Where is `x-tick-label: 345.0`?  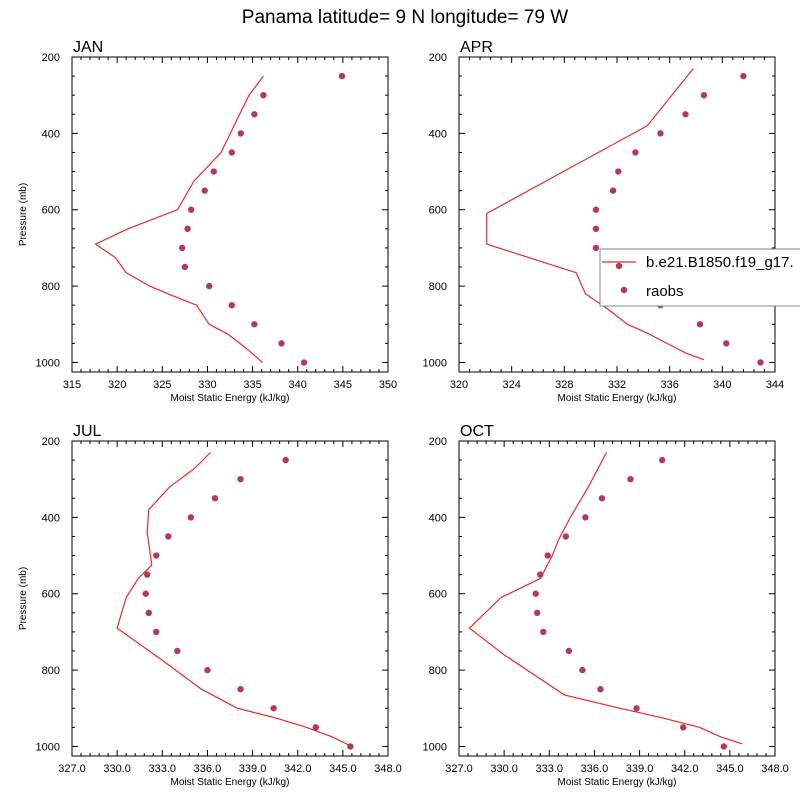 x-tick-label: 345.0 is located at coordinates (730, 769).